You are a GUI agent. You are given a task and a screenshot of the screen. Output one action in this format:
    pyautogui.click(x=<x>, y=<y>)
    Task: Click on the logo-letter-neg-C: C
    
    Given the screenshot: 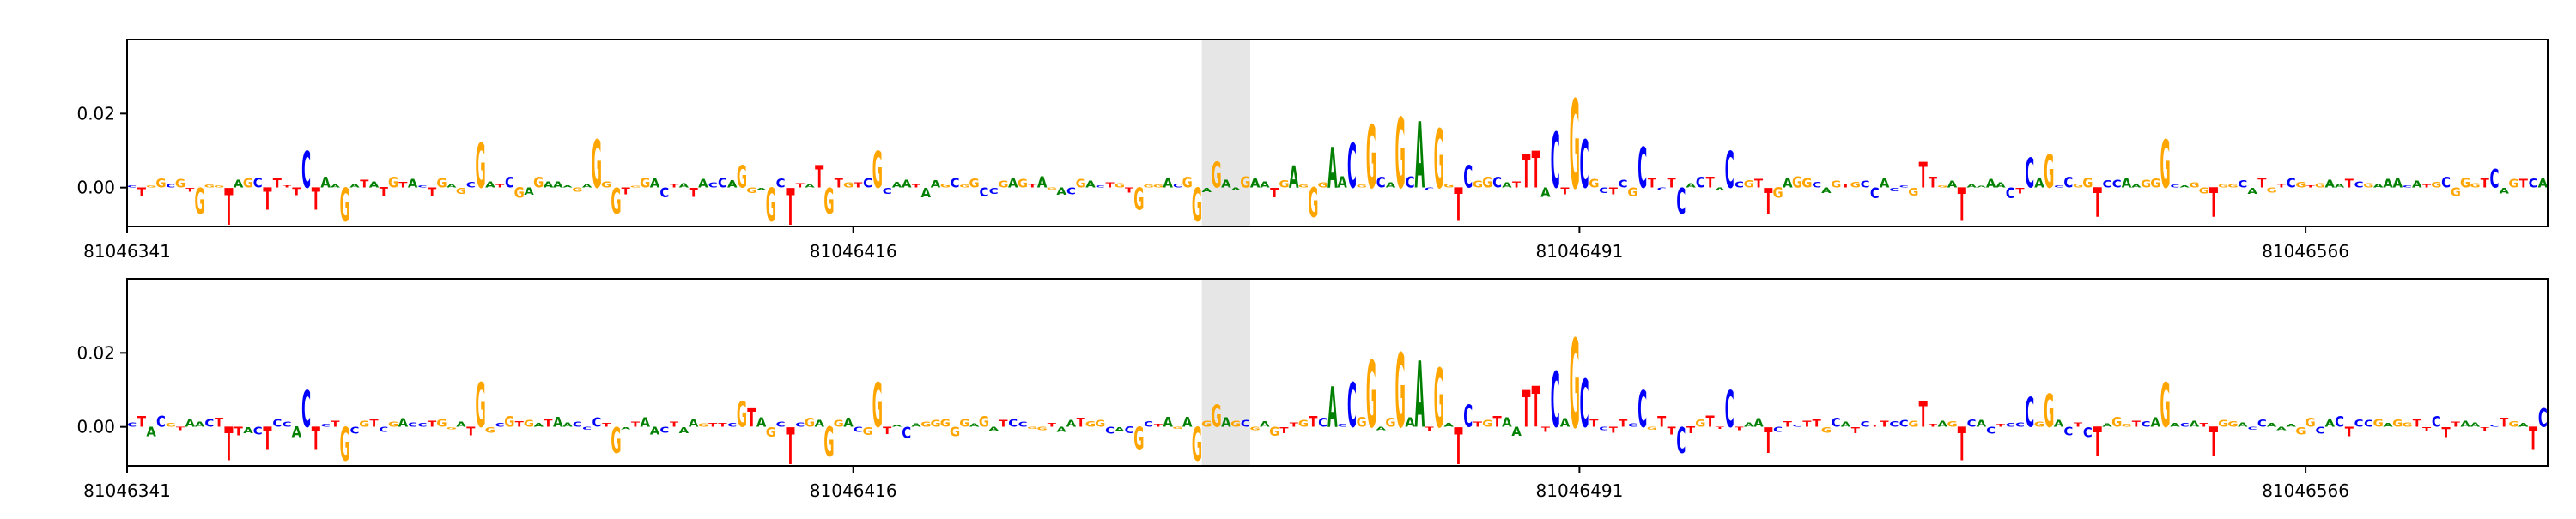 What is the action you would take?
    pyautogui.click(x=1681, y=202)
    